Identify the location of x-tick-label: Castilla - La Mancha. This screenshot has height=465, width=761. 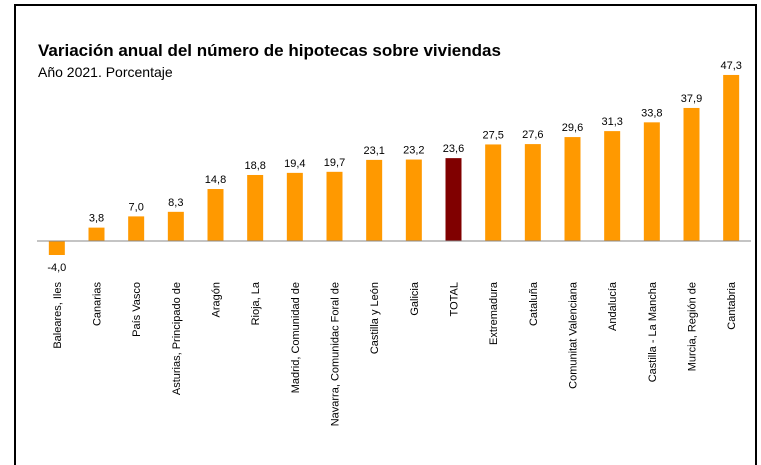
(653, 331).